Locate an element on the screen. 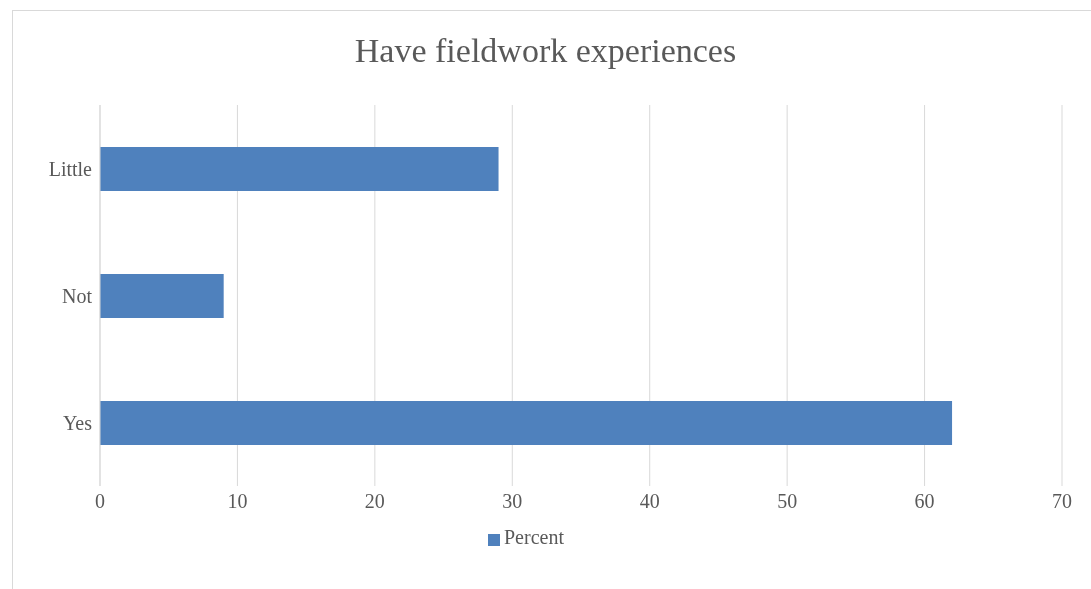 The image size is (1091, 589). y-tick-label: Yes is located at coordinates (77, 422).